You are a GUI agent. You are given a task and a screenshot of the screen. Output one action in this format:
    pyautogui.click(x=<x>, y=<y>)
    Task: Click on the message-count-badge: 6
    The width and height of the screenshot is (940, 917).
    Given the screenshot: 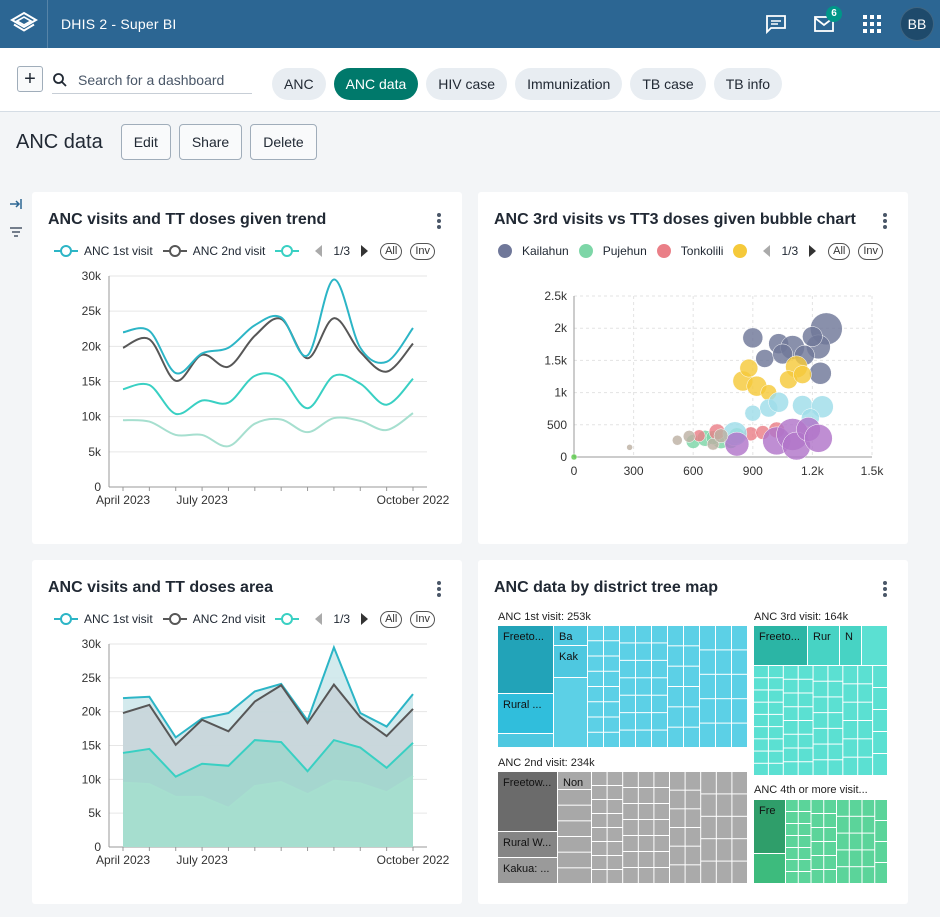 What is the action you would take?
    pyautogui.click(x=834, y=14)
    